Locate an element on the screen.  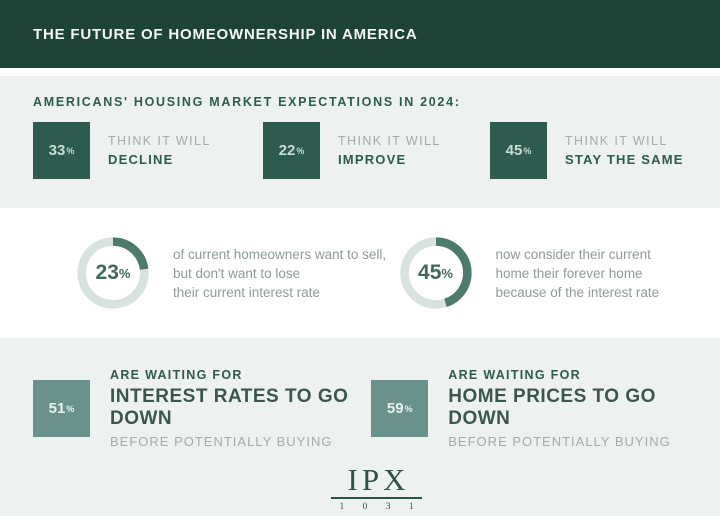
donut-chart-23: 23% is located at coordinates (113, 273).